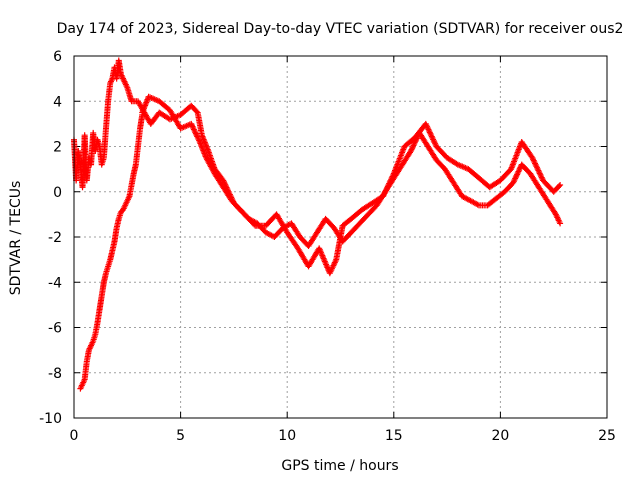 This screenshot has height=480, width=640. I want to click on y-tick-label: -10, so click(50, 419).